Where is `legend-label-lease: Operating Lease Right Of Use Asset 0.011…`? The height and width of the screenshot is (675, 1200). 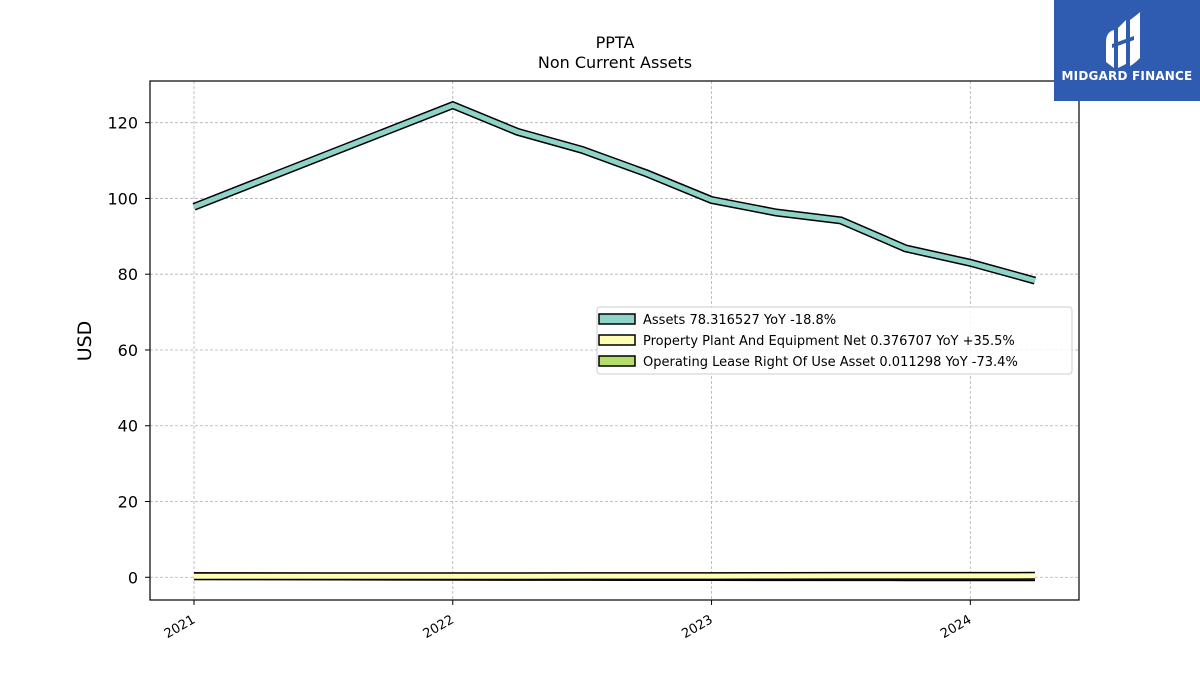
legend-label-lease: Operating Lease Right Of Use Asset 0.011… is located at coordinates (830, 362).